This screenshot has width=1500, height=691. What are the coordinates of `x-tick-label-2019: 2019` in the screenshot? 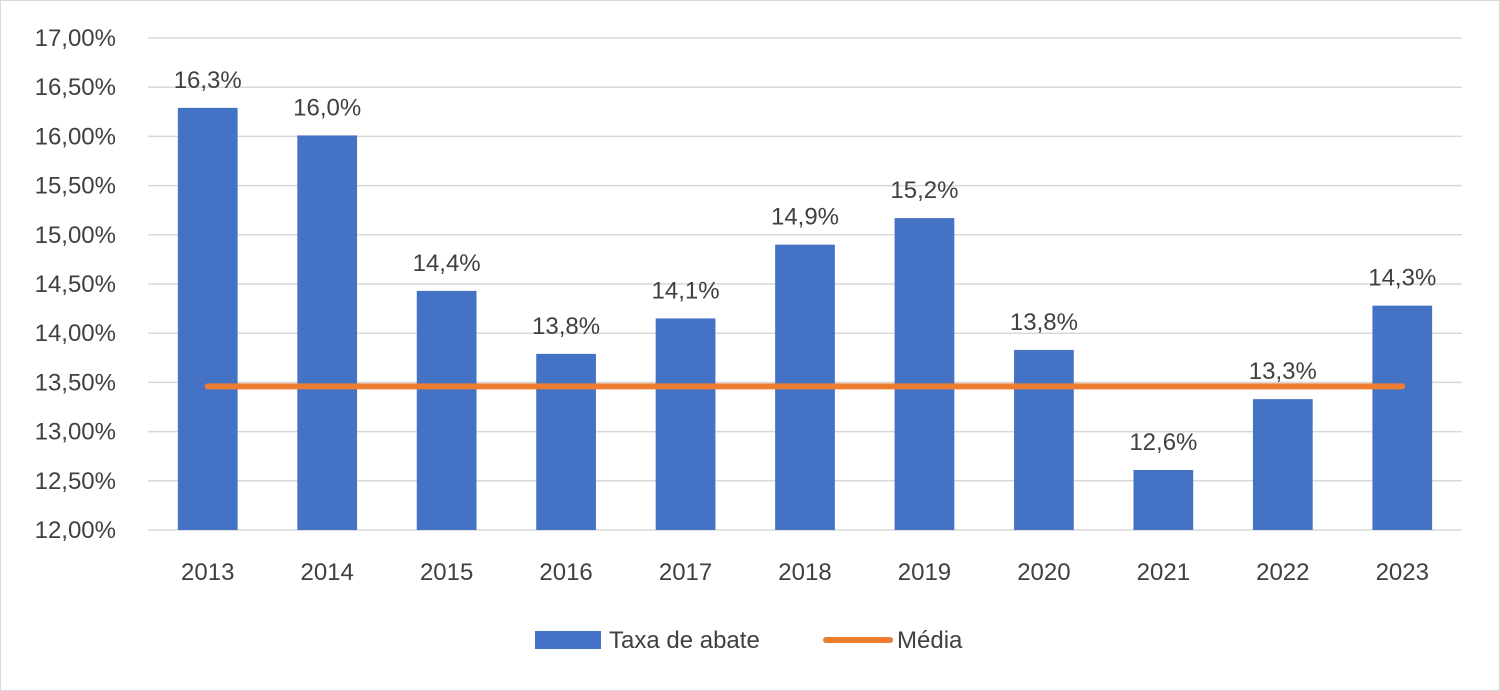 It's located at (924, 572).